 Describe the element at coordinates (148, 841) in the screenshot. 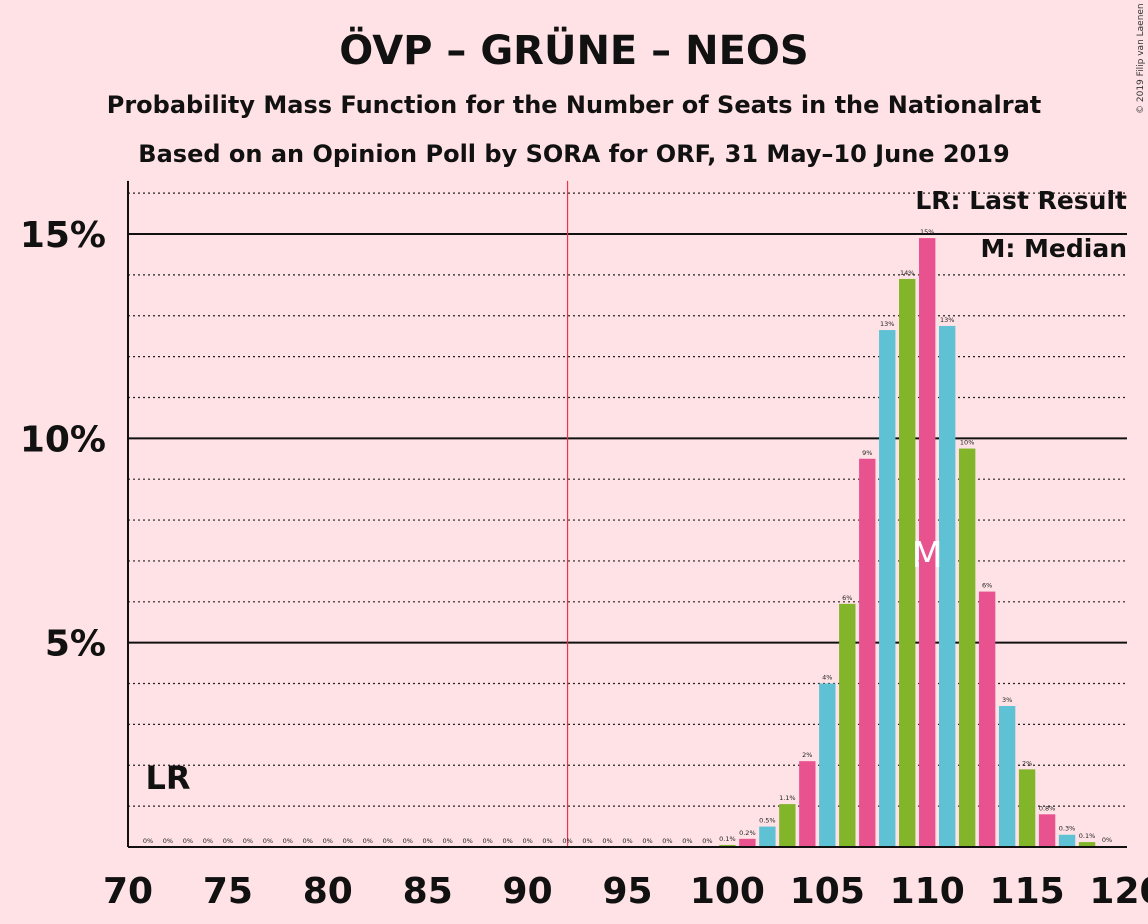

I see `bar-label-seat-71: 0%` at that location.